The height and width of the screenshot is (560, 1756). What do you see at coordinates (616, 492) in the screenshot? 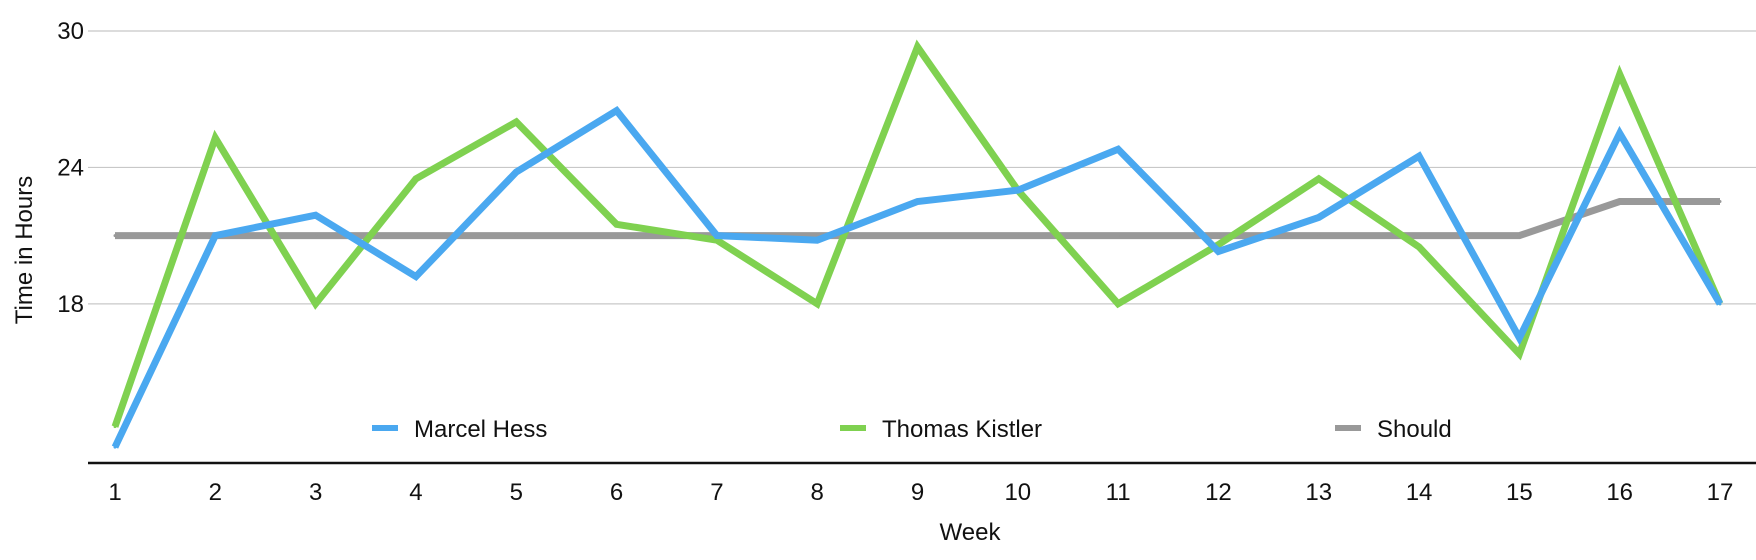
I see `x-tick-label: 6` at bounding box center [616, 492].